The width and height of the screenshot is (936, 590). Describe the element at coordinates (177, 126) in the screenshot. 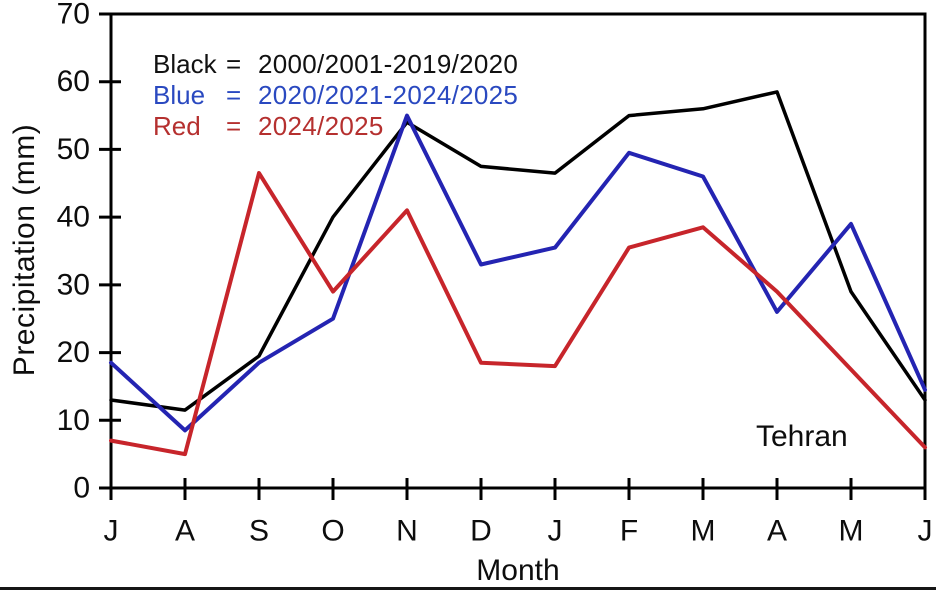

I see `legend-label: Red` at that location.